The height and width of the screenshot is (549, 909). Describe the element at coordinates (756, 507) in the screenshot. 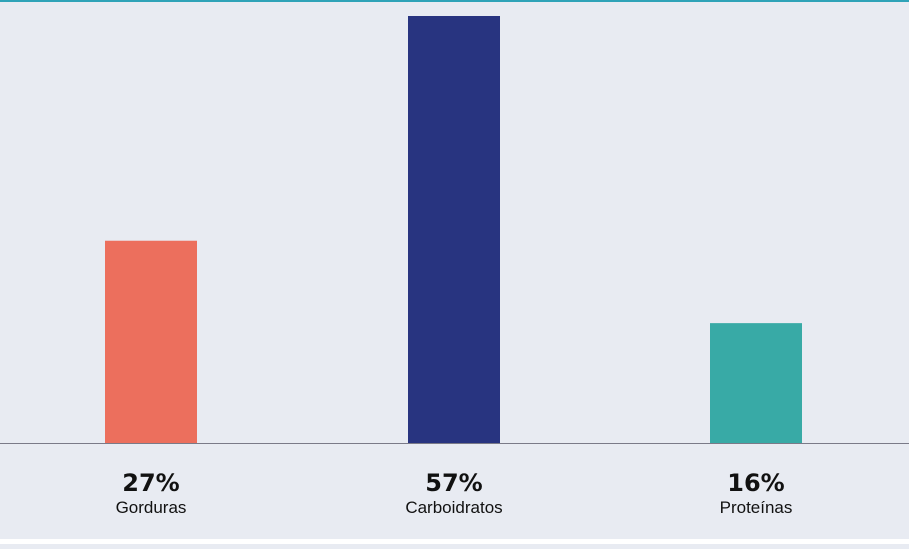

I see `category-label: Proteínas` at that location.